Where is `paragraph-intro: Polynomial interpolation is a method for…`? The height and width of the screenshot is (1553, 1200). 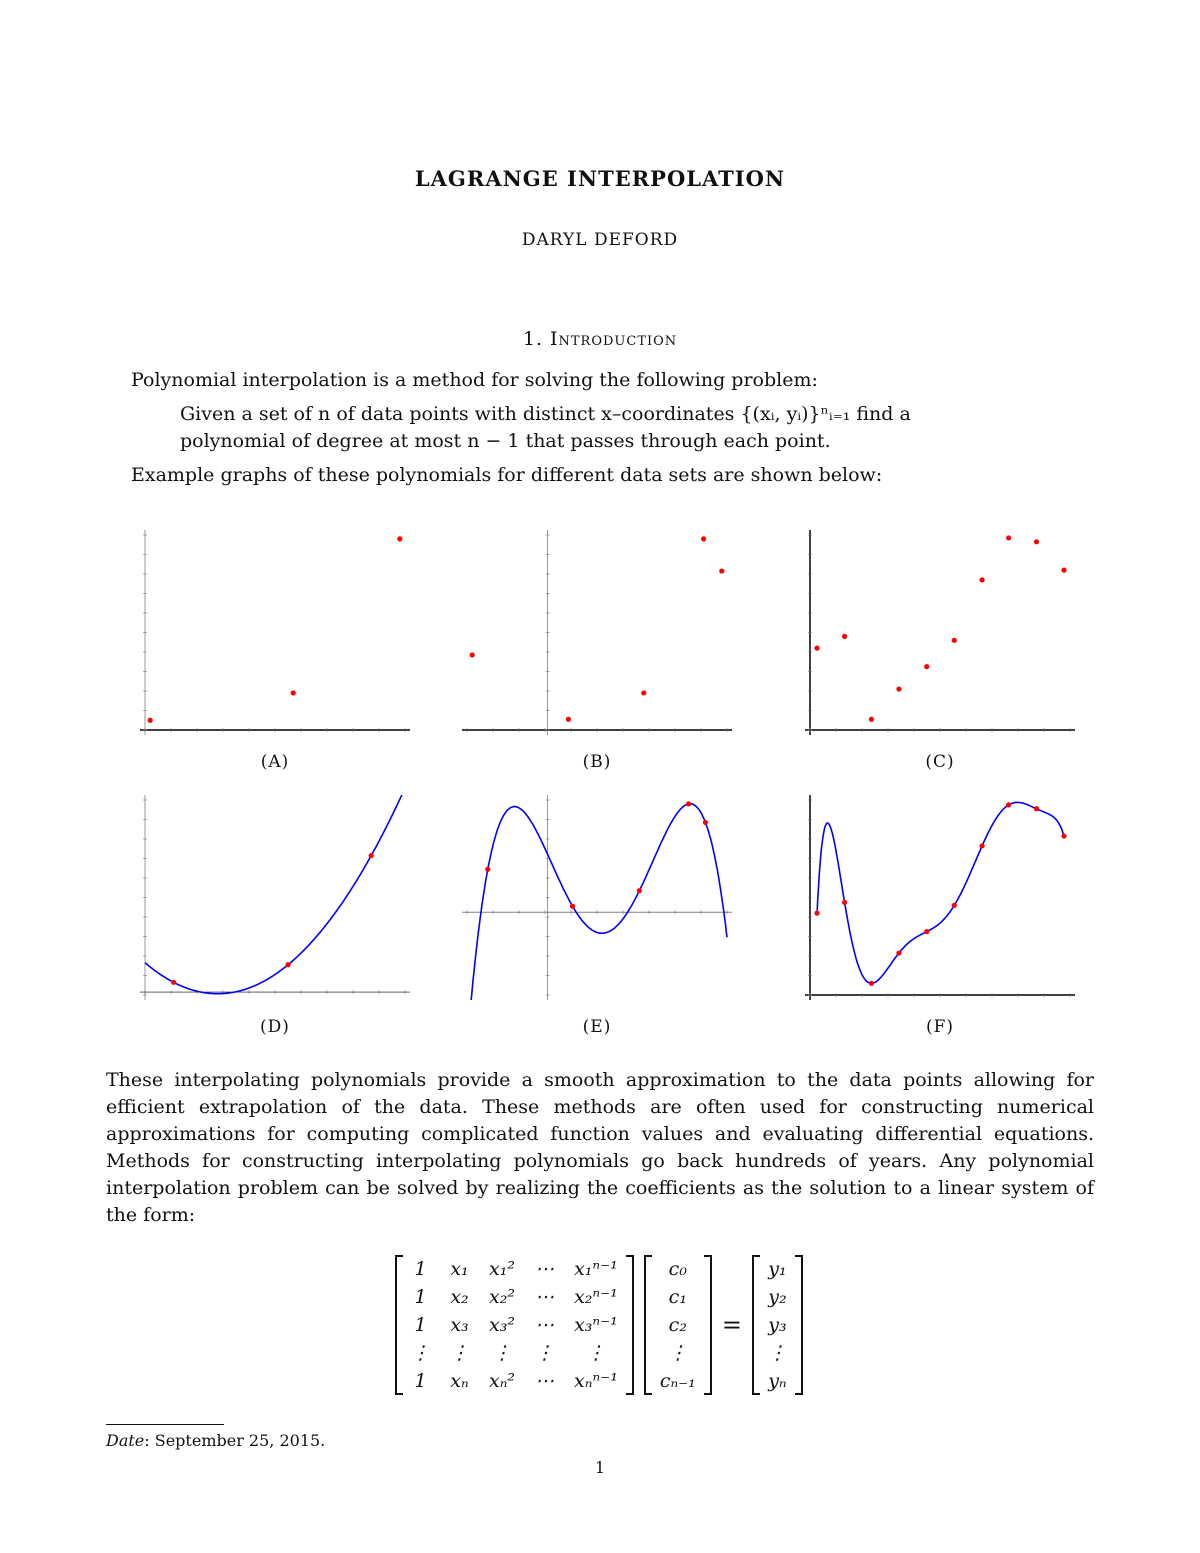
paragraph-intro: Polynomial interpolation is a method for… is located at coordinates (474, 380).